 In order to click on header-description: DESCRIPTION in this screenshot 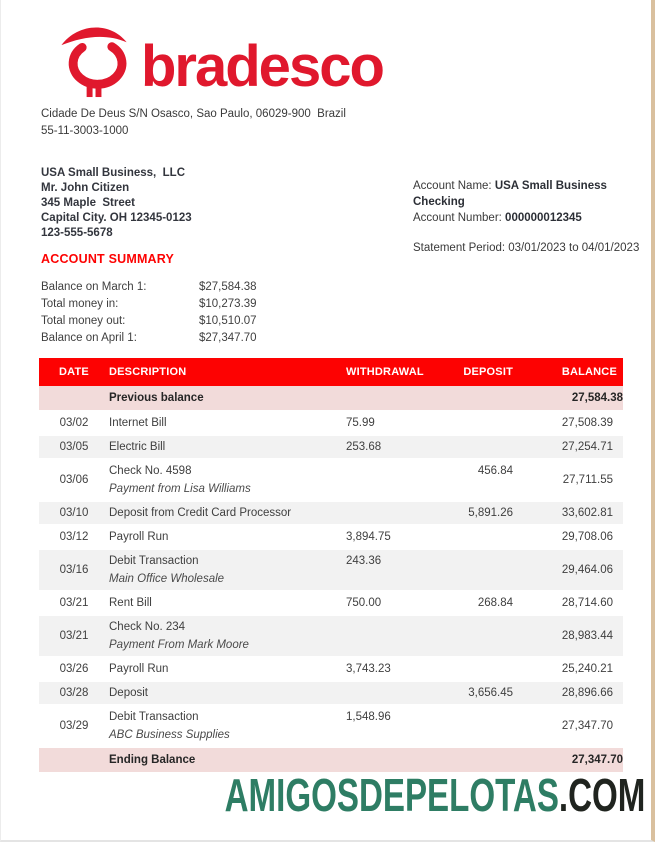, I will do `click(227, 372)`.